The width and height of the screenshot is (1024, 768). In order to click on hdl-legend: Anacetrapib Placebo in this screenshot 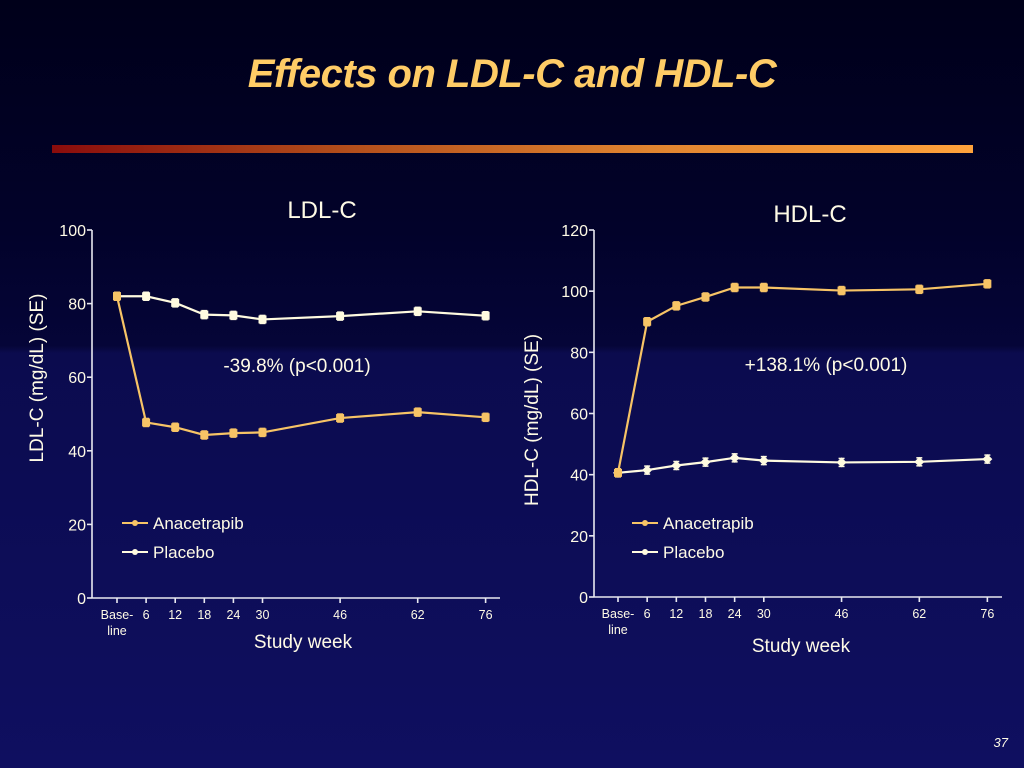, I will do `click(693, 538)`.